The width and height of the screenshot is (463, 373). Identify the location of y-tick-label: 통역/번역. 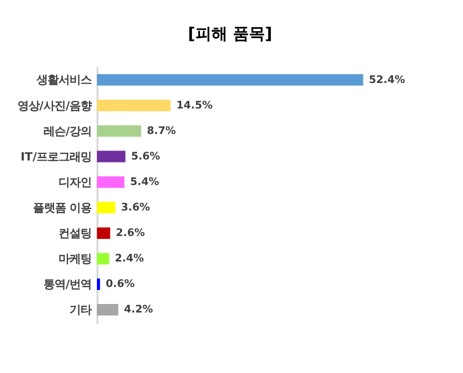
(68, 284).